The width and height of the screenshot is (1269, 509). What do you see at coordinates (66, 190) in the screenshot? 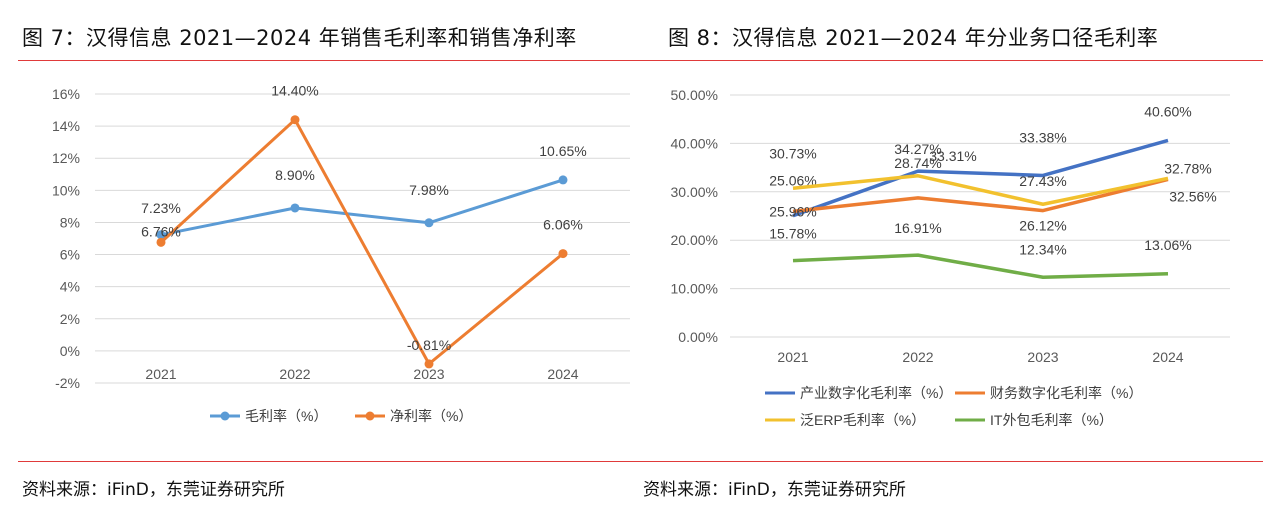
I see `y-tick-label: 10%` at bounding box center [66, 190].